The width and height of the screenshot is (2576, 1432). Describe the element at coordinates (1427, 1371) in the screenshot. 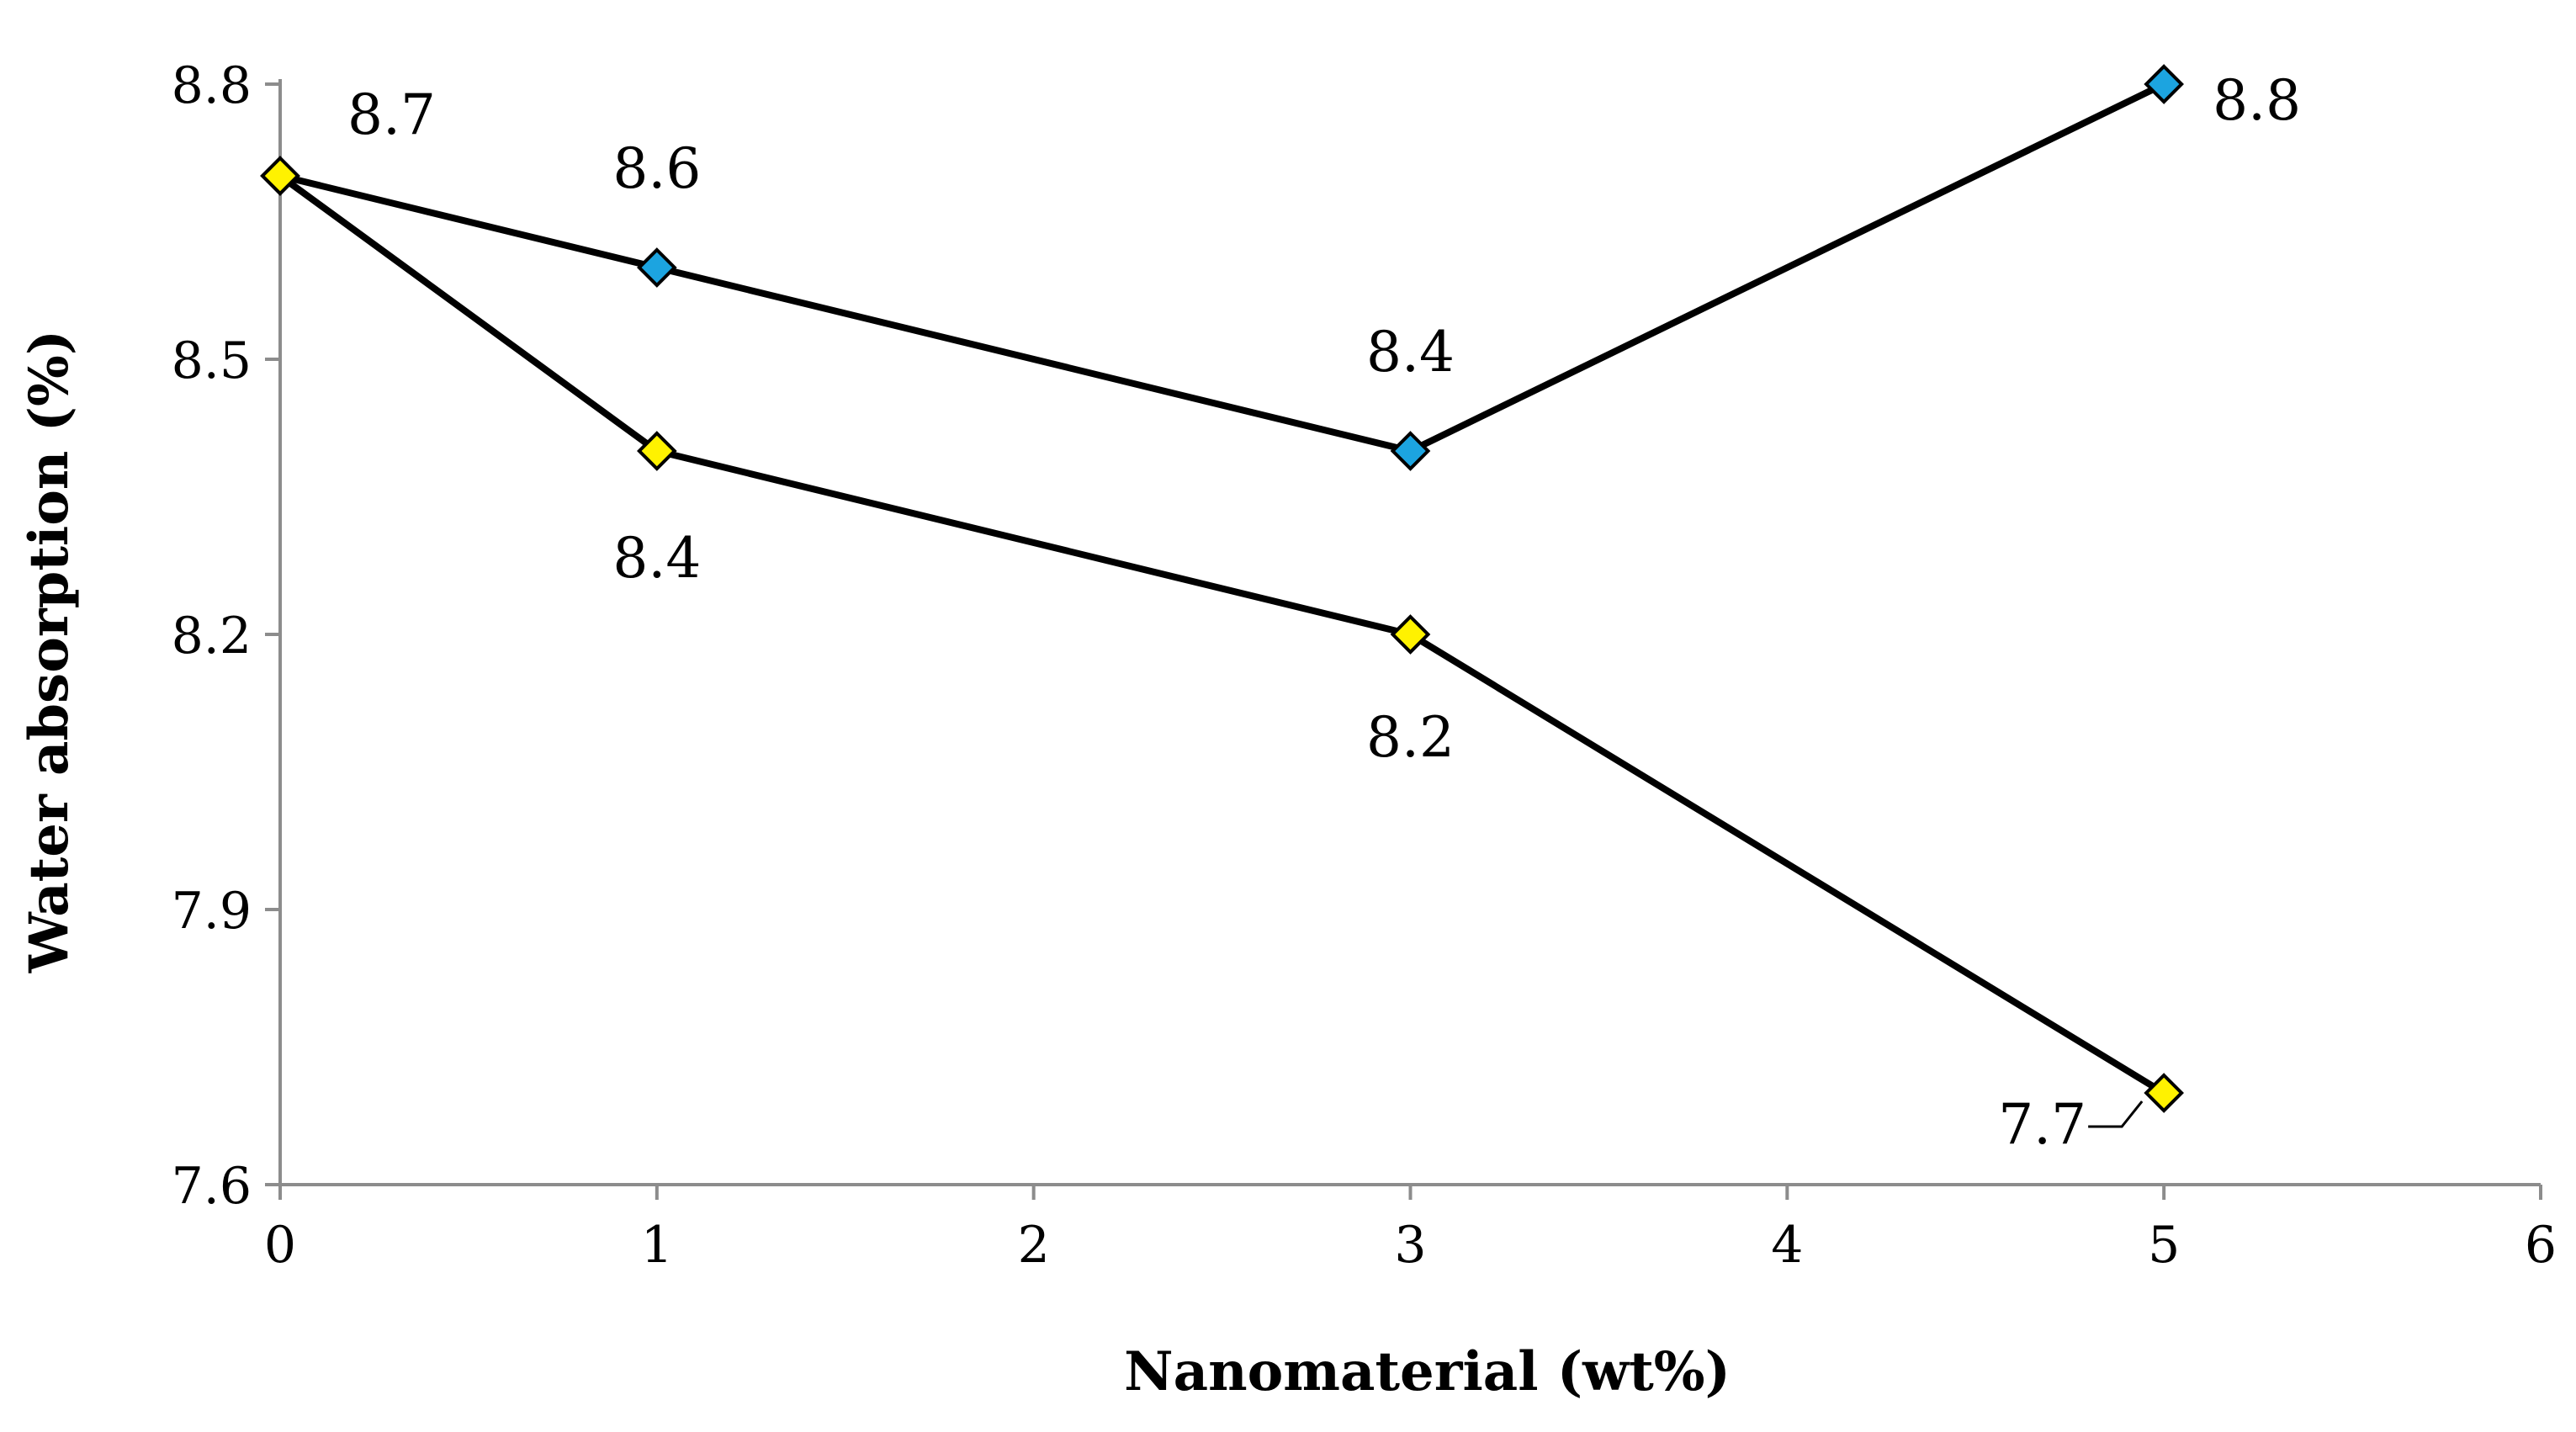

I see `x-axis-title: Nanomaterial (wt%)` at that location.